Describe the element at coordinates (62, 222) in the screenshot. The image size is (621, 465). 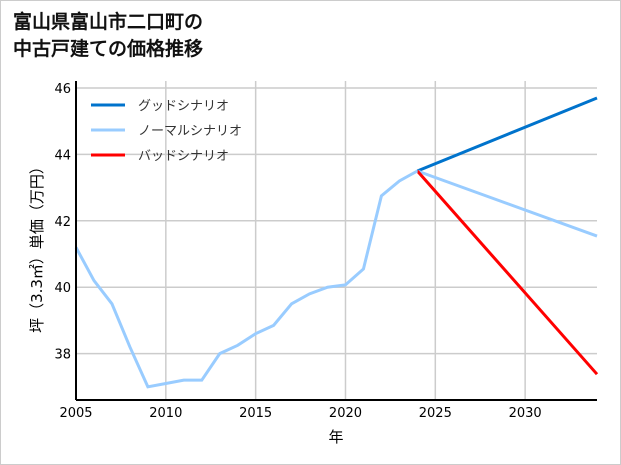
I see `y-tick-label: 42` at that location.